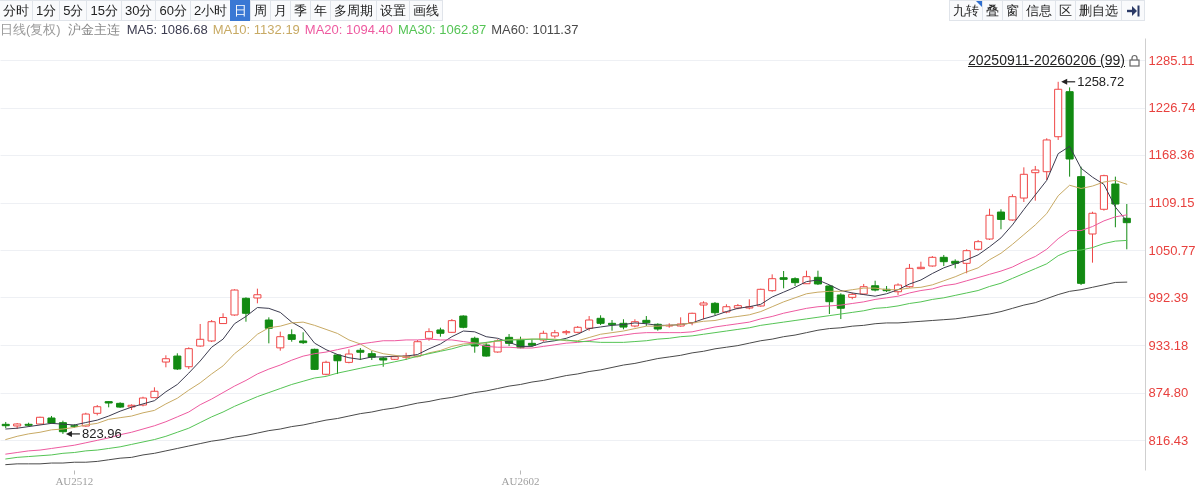  What do you see at coordinates (1172, 108) in the screenshot?
I see `y-tick-label: 1226.74` at bounding box center [1172, 108].